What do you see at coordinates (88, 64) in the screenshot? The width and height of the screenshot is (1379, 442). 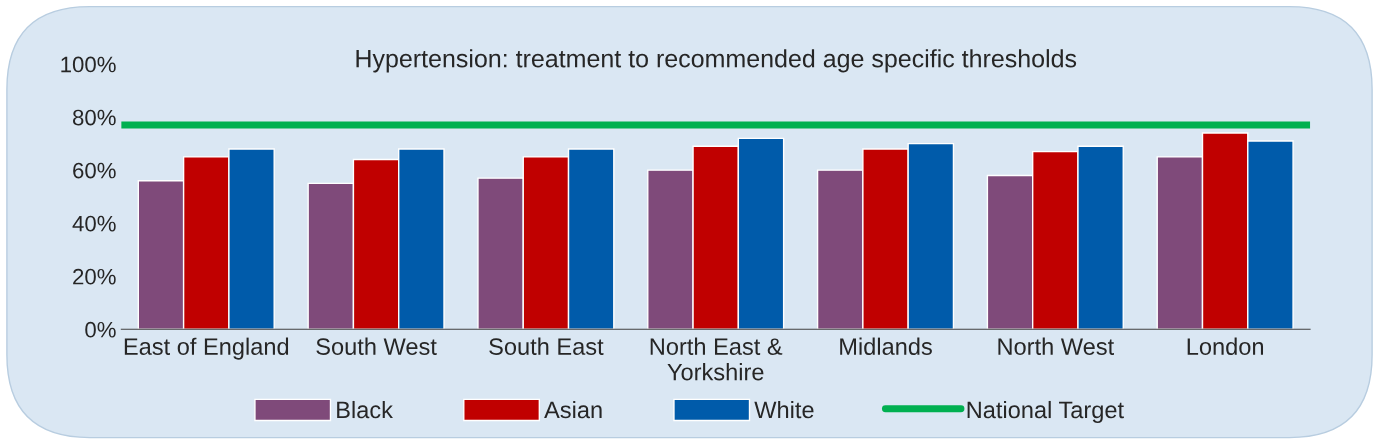 I see `y-tick-label: 100%` at bounding box center [88, 64].